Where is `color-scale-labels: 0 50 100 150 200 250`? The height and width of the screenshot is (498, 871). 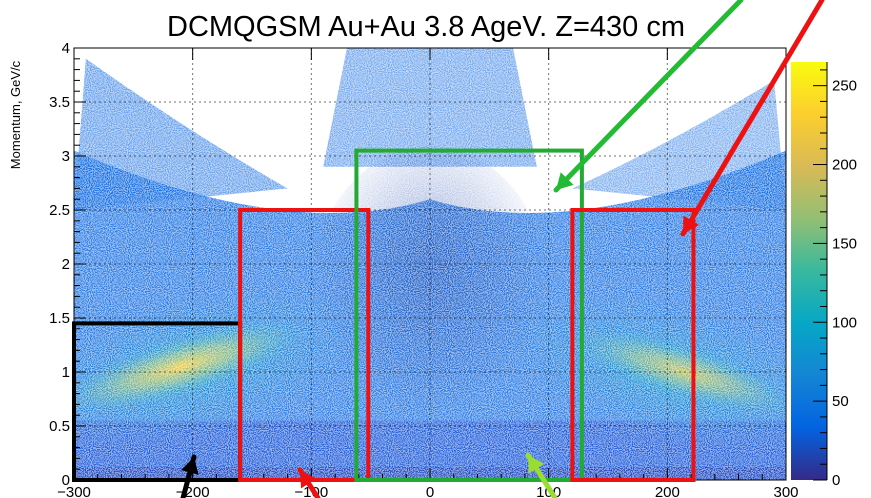 color-scale-labels: 0 50 100 150 200 250 is located at coordinates (844, 283).